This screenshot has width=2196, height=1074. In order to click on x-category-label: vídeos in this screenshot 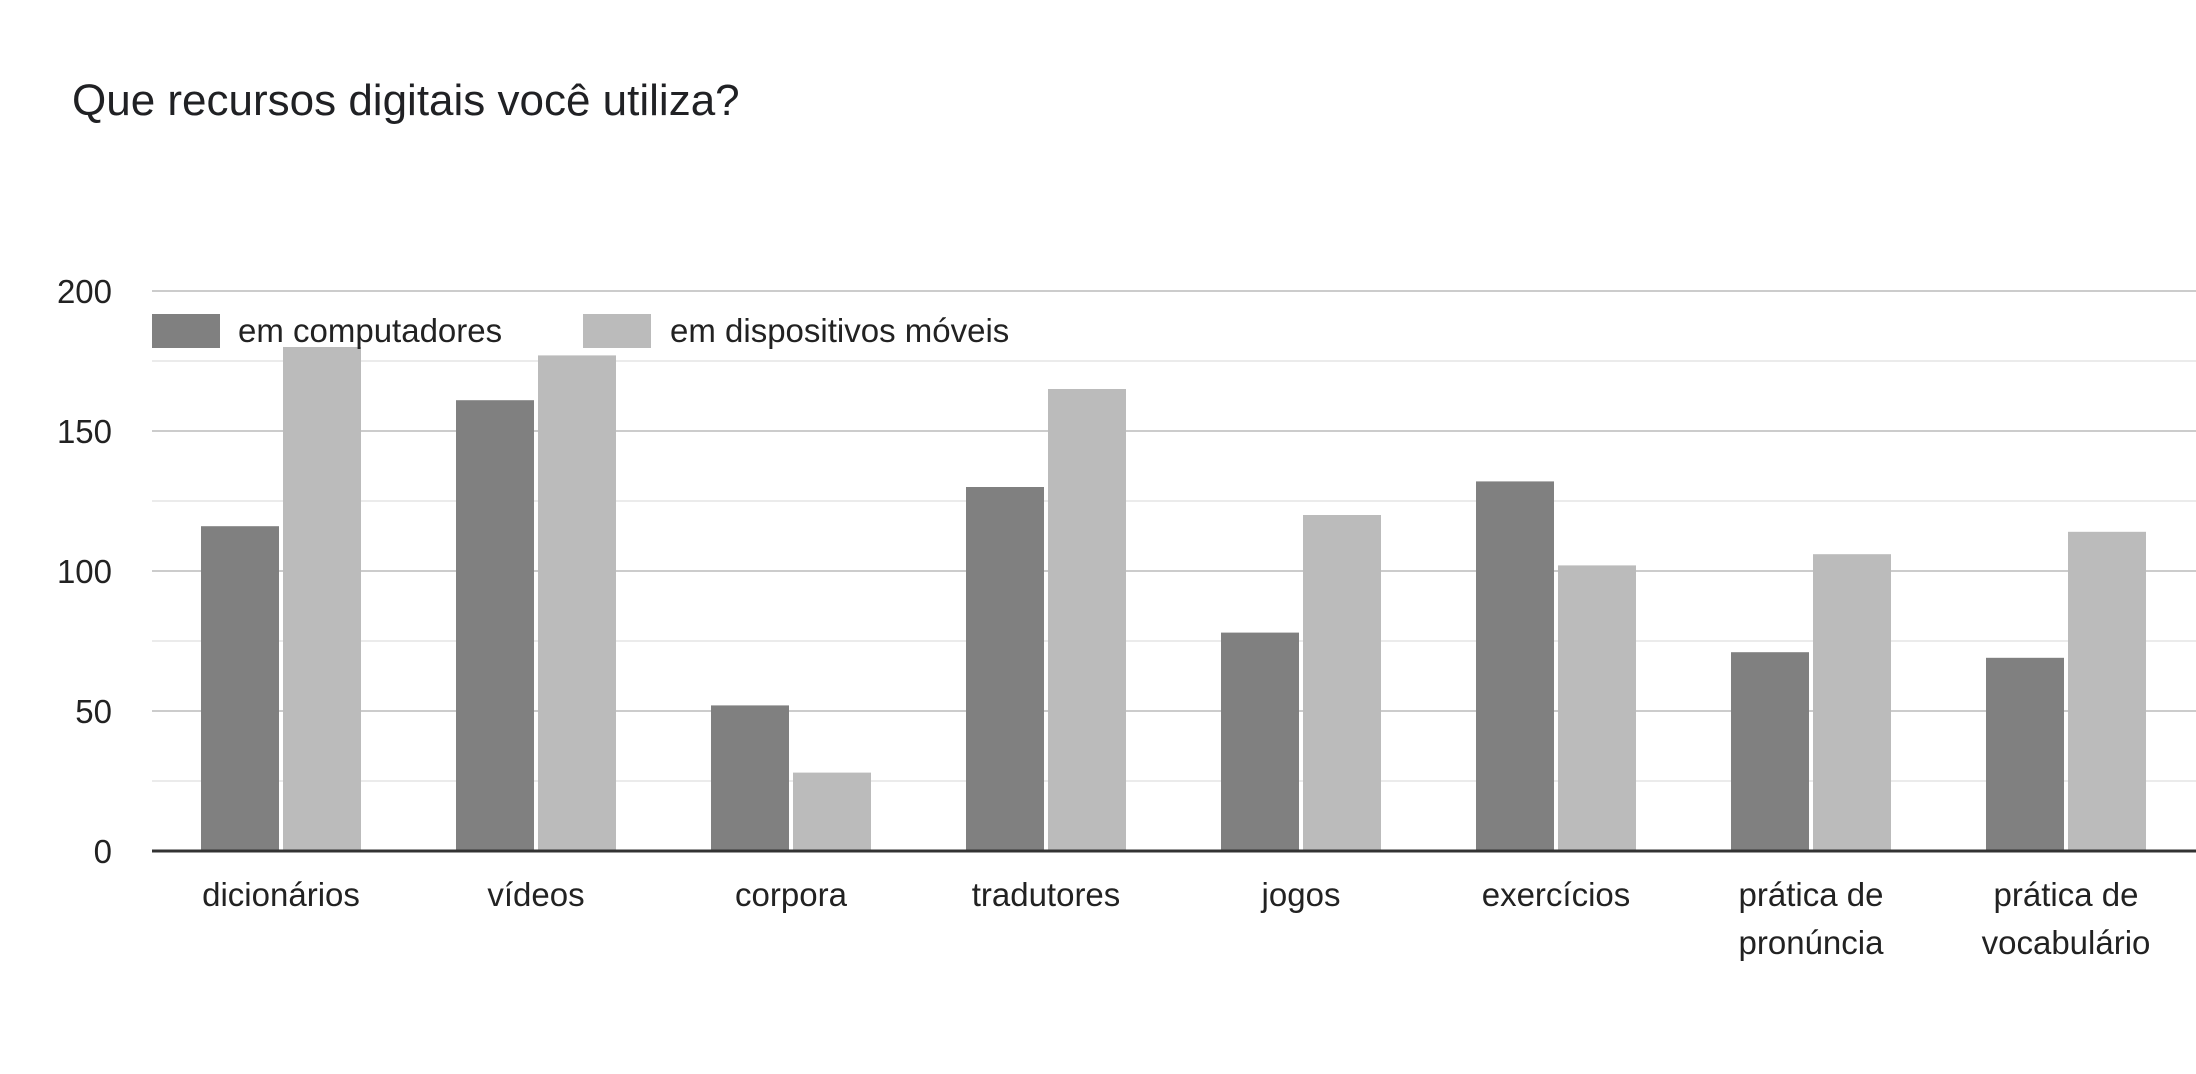, I will do `click(535, 894)`.